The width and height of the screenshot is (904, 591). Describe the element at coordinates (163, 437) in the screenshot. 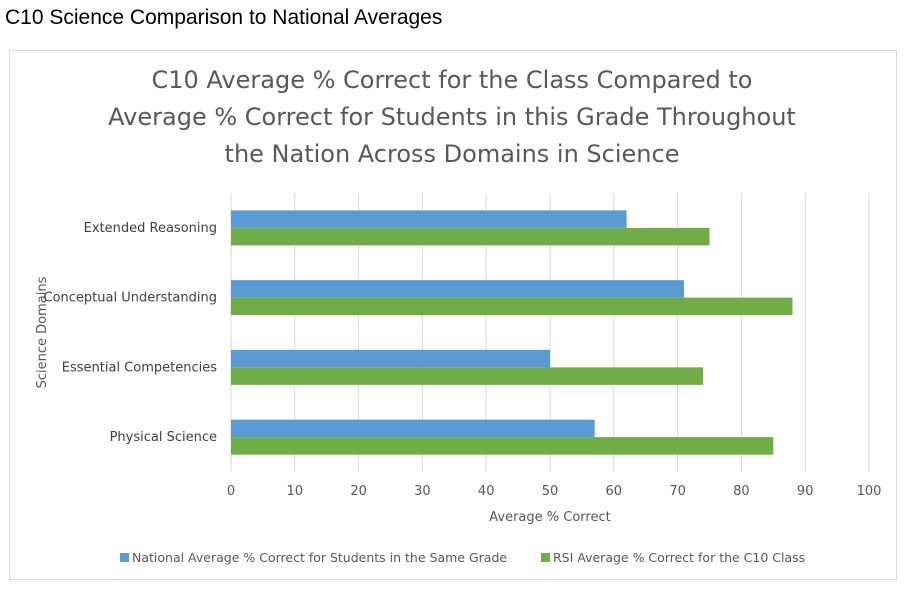

I see `y-category-label: Physical Science` at that location.